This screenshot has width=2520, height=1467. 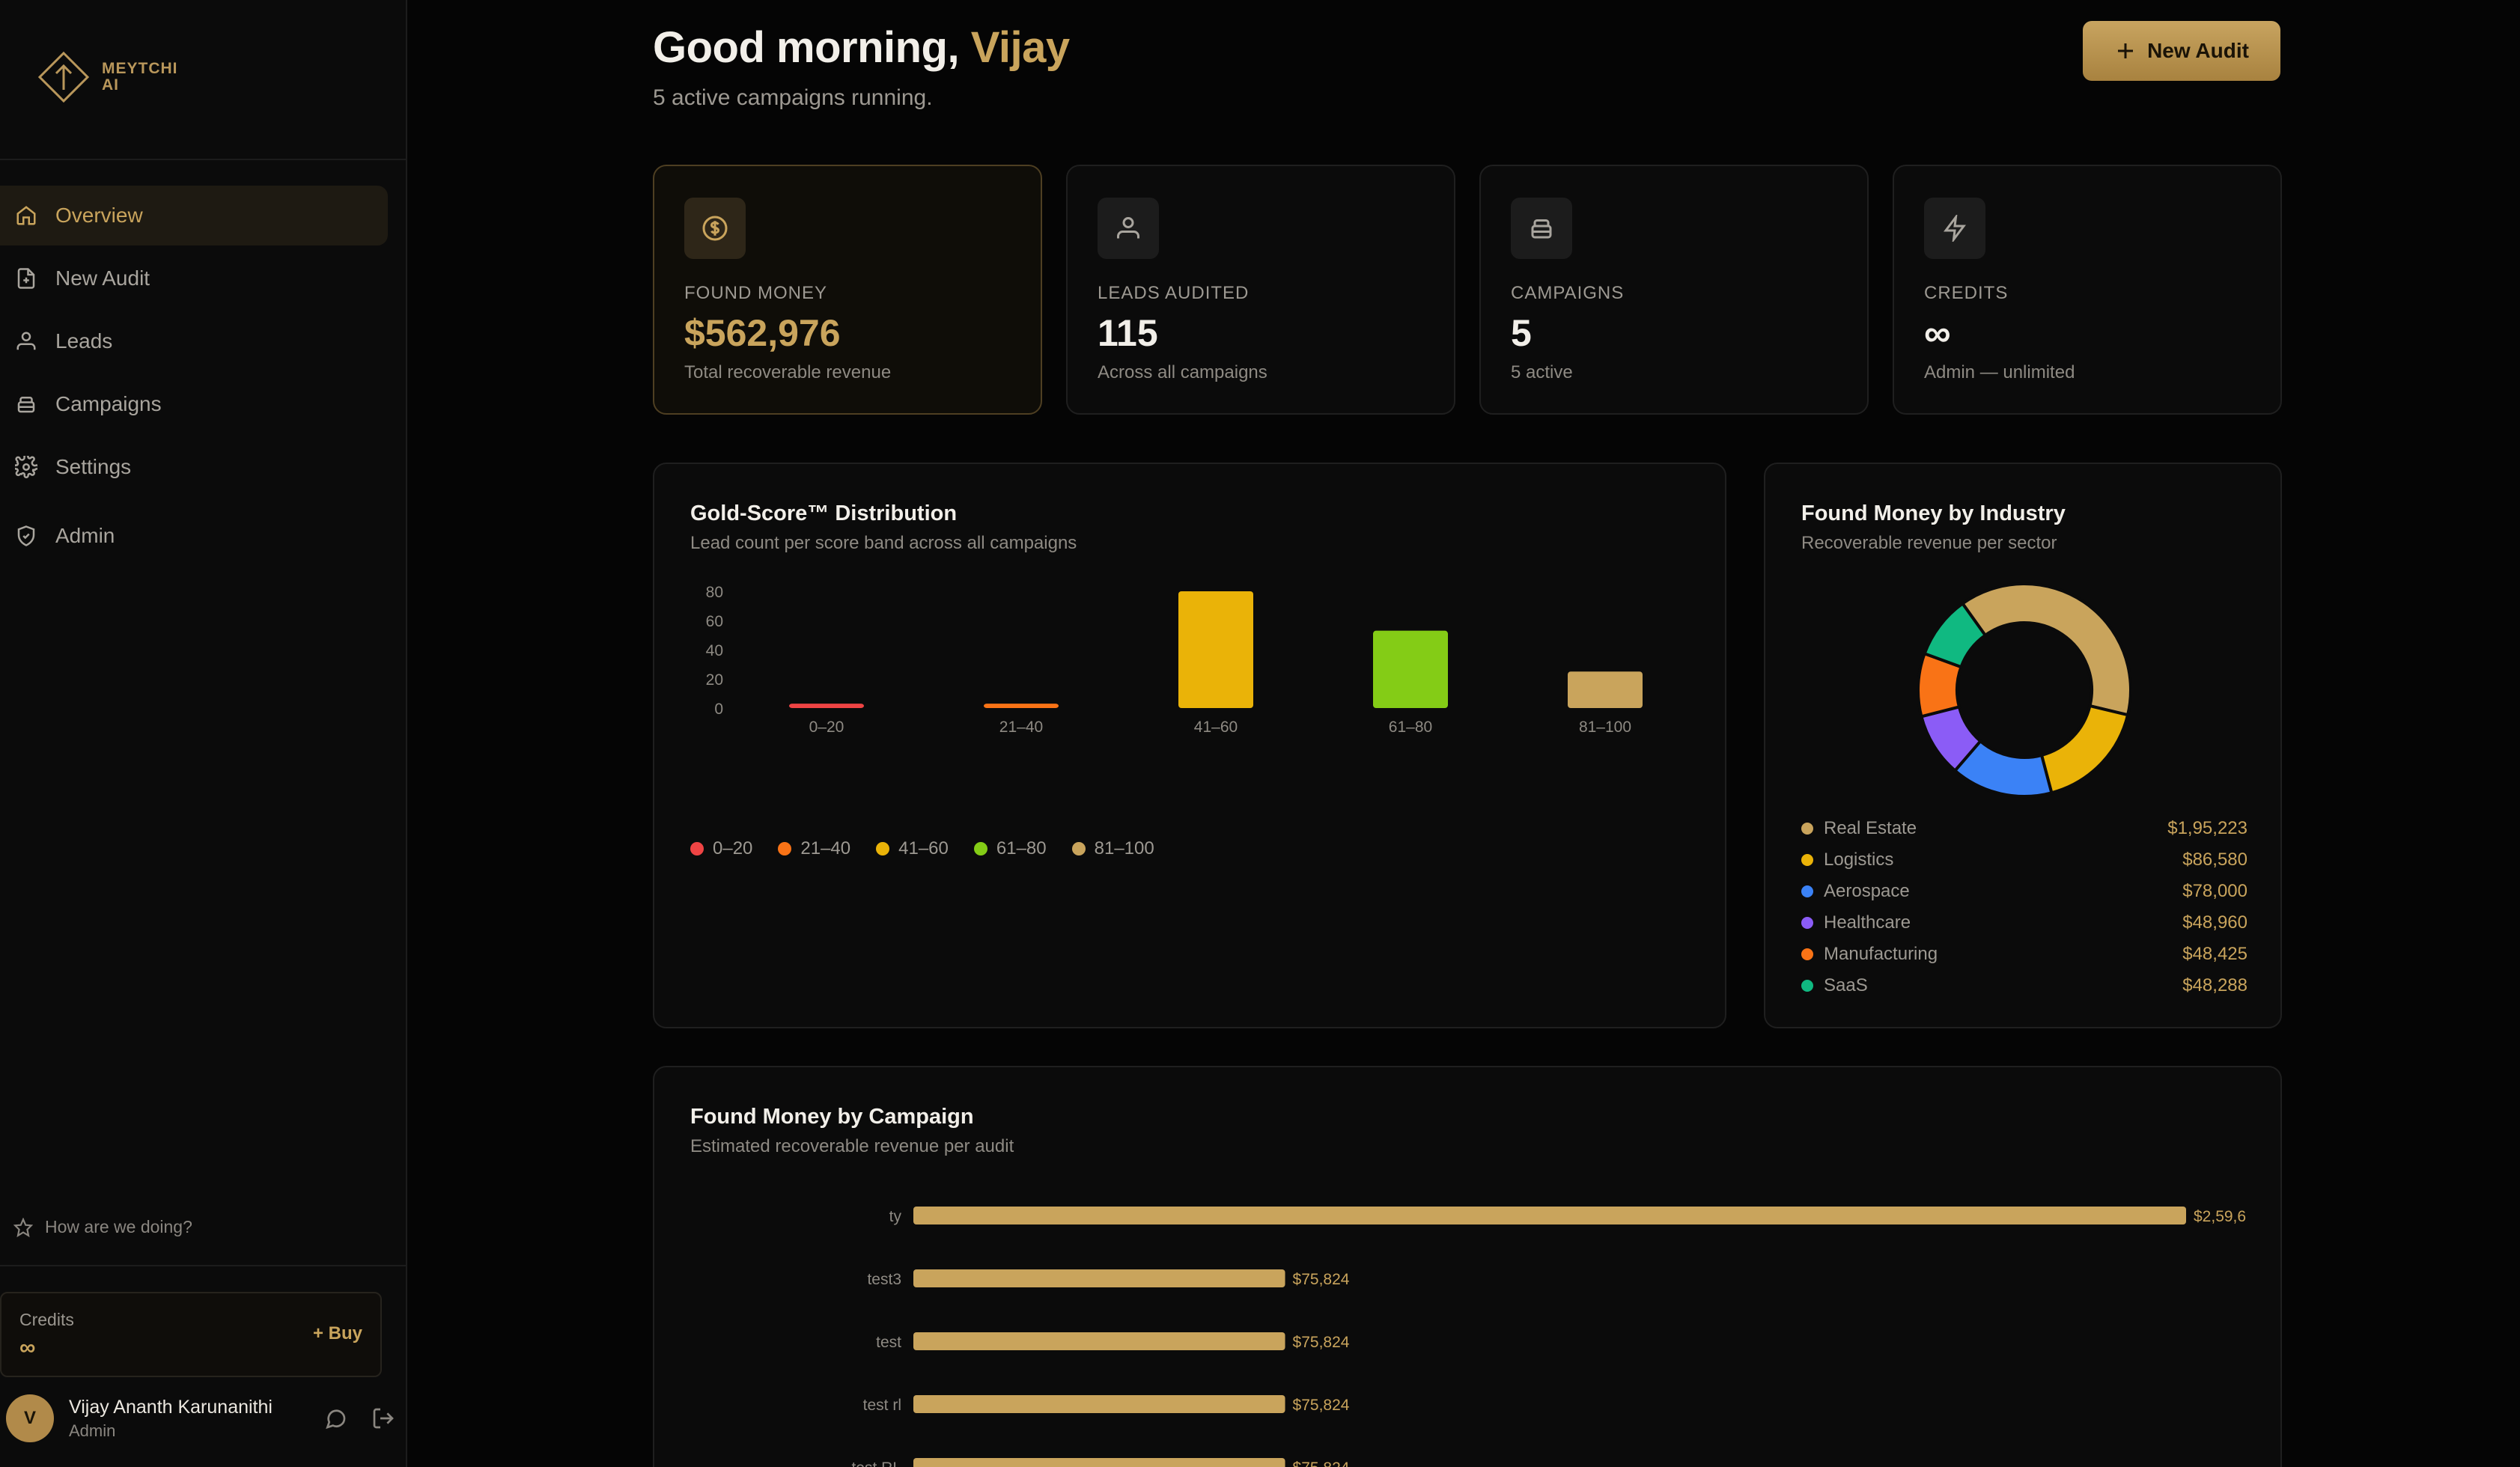 I want to click on legend-label: 21–40, so click(x=825, y=848).